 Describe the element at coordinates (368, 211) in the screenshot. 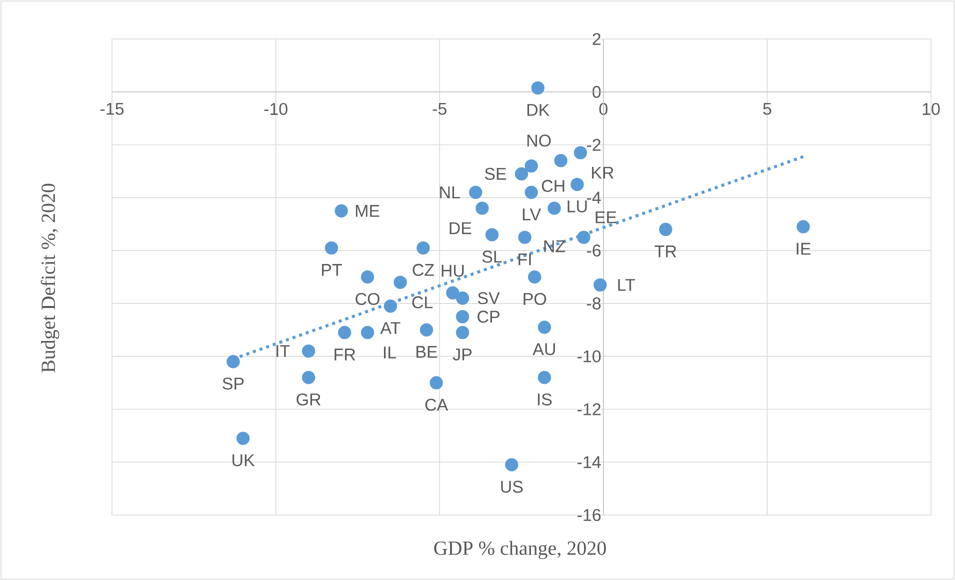

I see `annotation: ME` at that location.